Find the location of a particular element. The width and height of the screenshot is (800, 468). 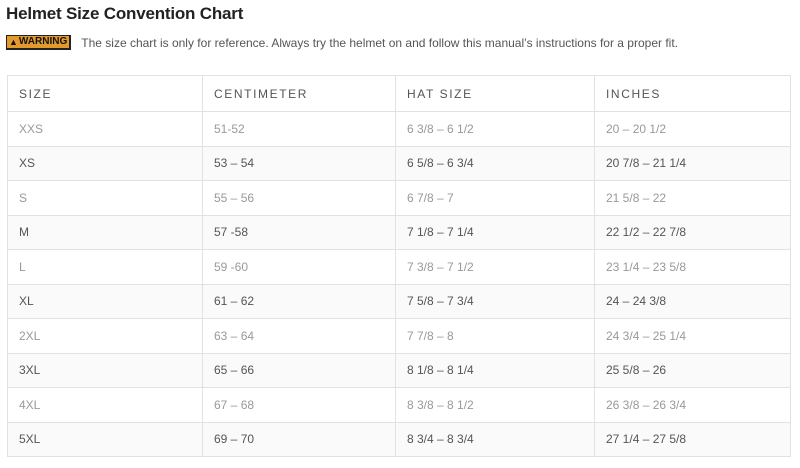

table-cell: M is located at coordinates (105, 232).